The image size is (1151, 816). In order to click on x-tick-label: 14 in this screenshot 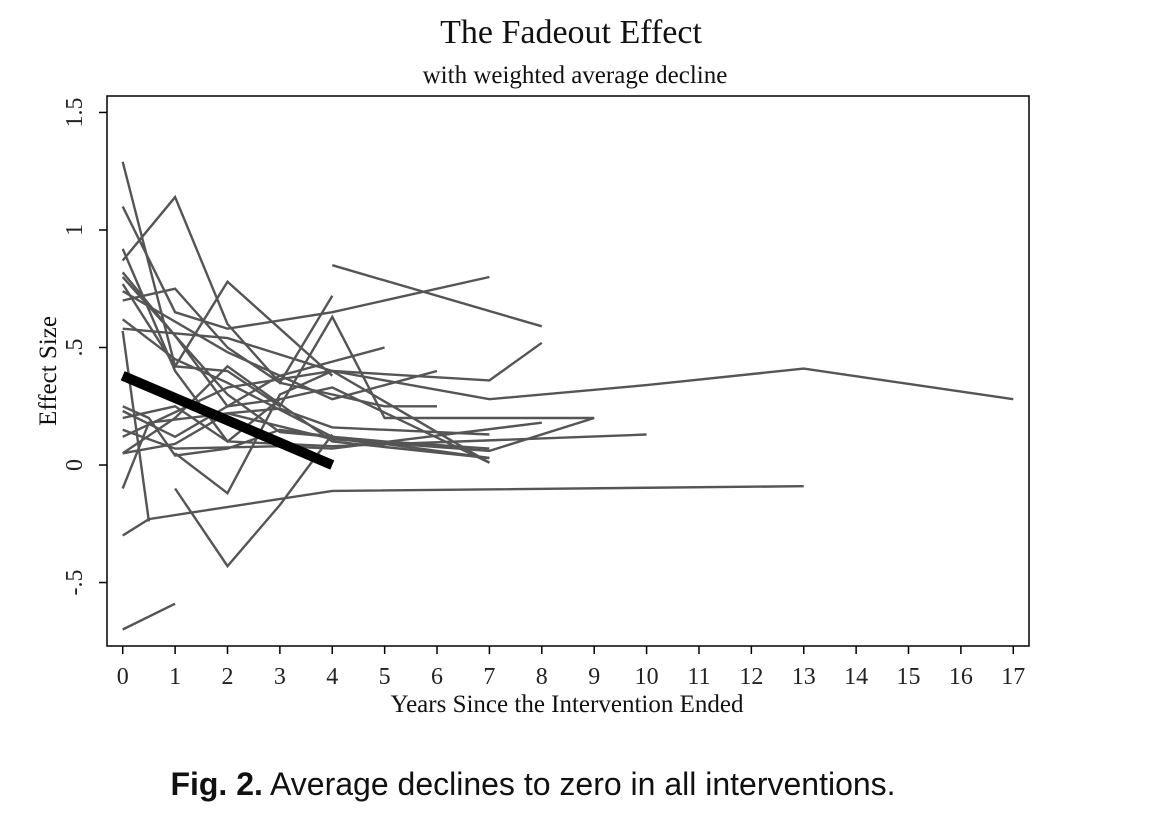, I will do `click(856, 677)`.